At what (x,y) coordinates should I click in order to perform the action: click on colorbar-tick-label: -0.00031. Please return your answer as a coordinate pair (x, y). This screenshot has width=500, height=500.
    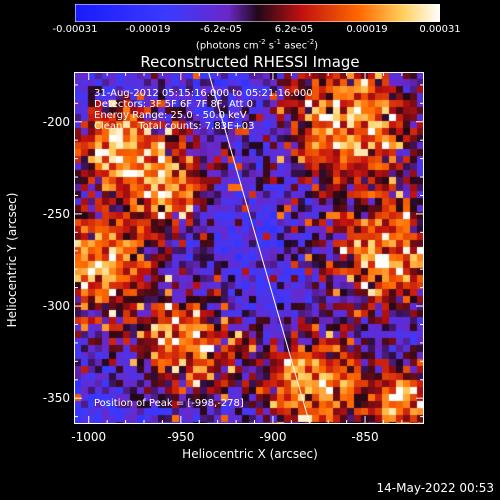
    Looking at the image, I should click on (75, 29).